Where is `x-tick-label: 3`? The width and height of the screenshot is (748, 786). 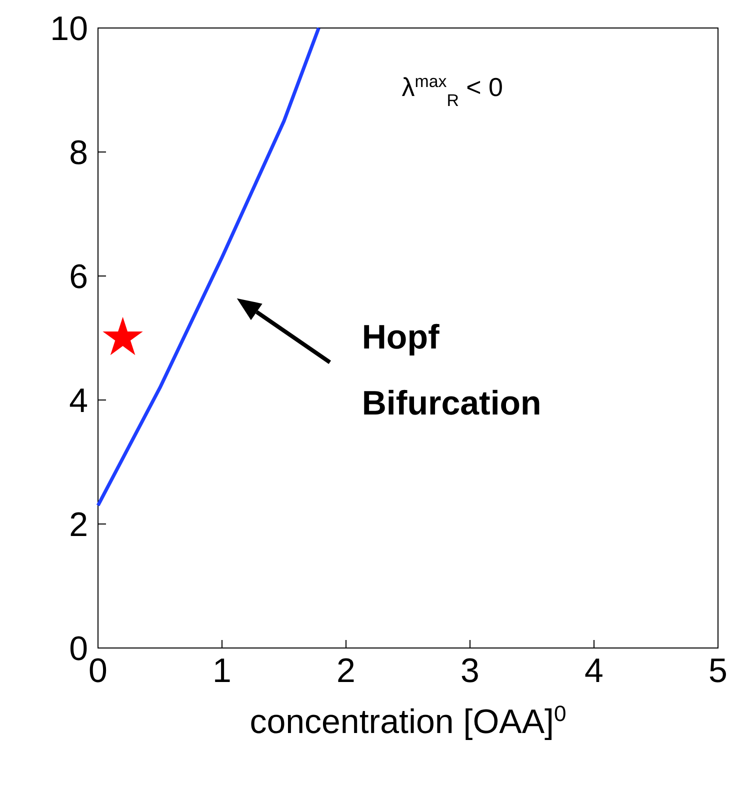
x-tick-label: 3 is located at coordinates (470, 671).